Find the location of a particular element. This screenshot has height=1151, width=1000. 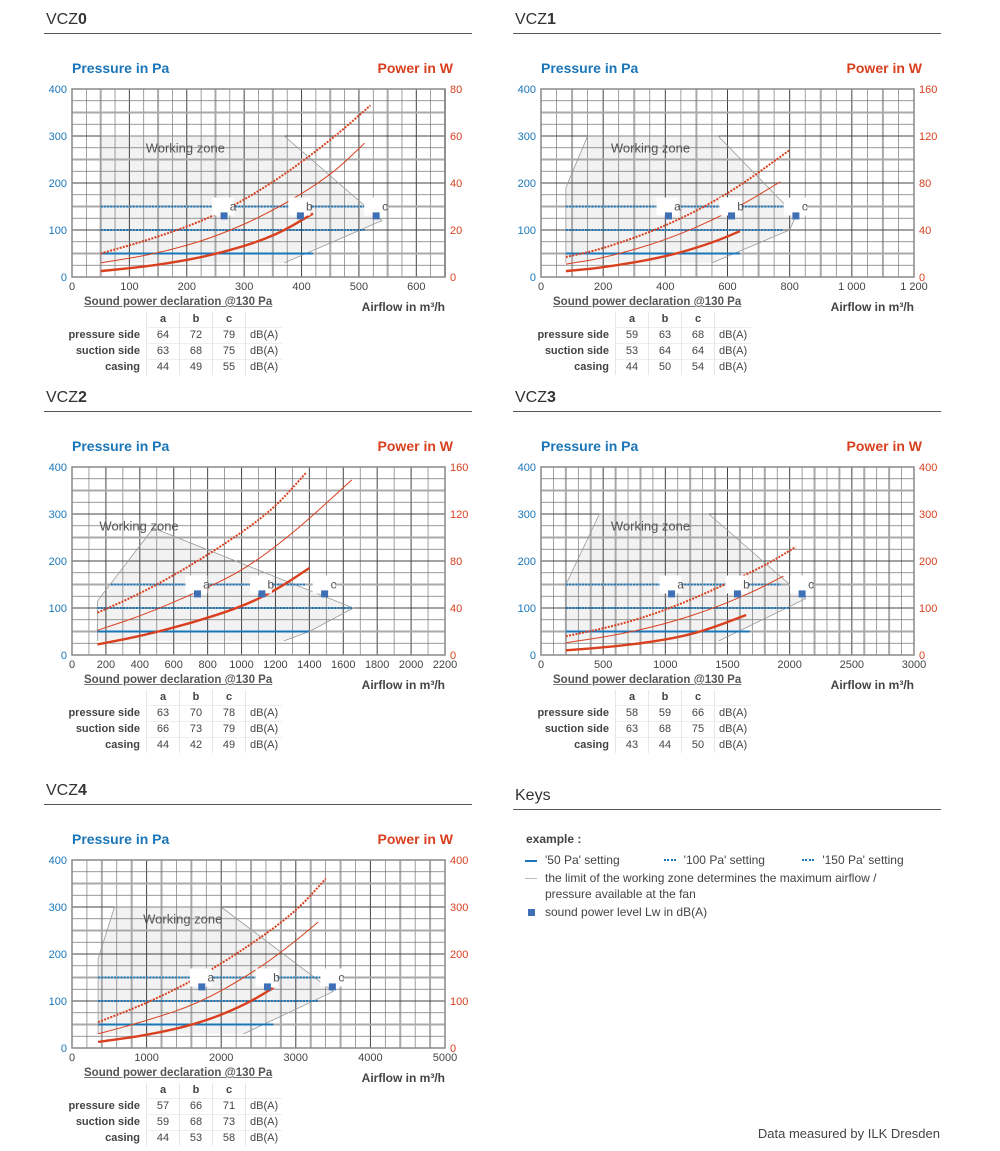

y-tick-right: 100 is located at coordinates (459, 1002).